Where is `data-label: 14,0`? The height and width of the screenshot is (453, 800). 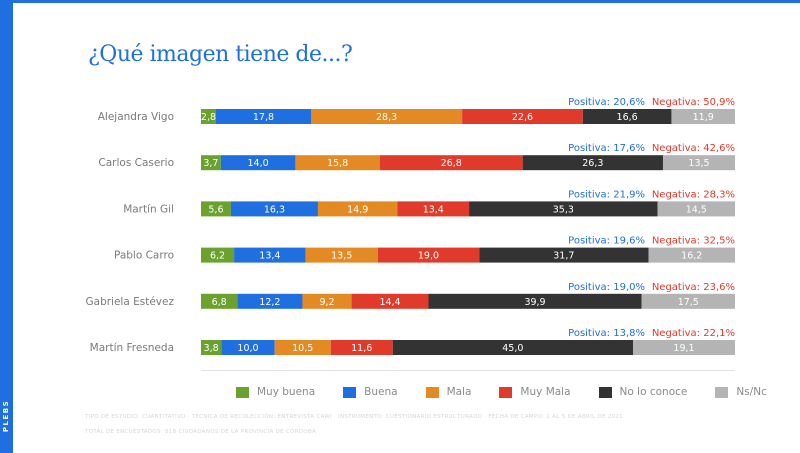 data-label: 14,0 is located at coordinates (258, 163).